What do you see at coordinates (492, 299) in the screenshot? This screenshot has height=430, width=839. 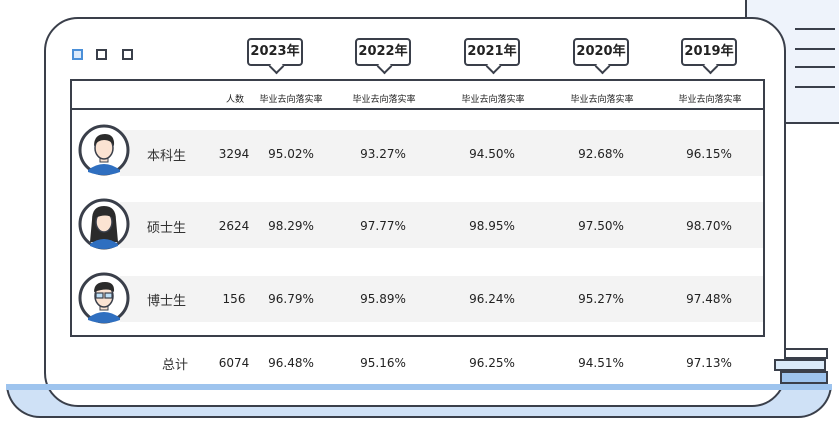 I see `rate-cell: 96.24%` at bounding box center [492, 299].